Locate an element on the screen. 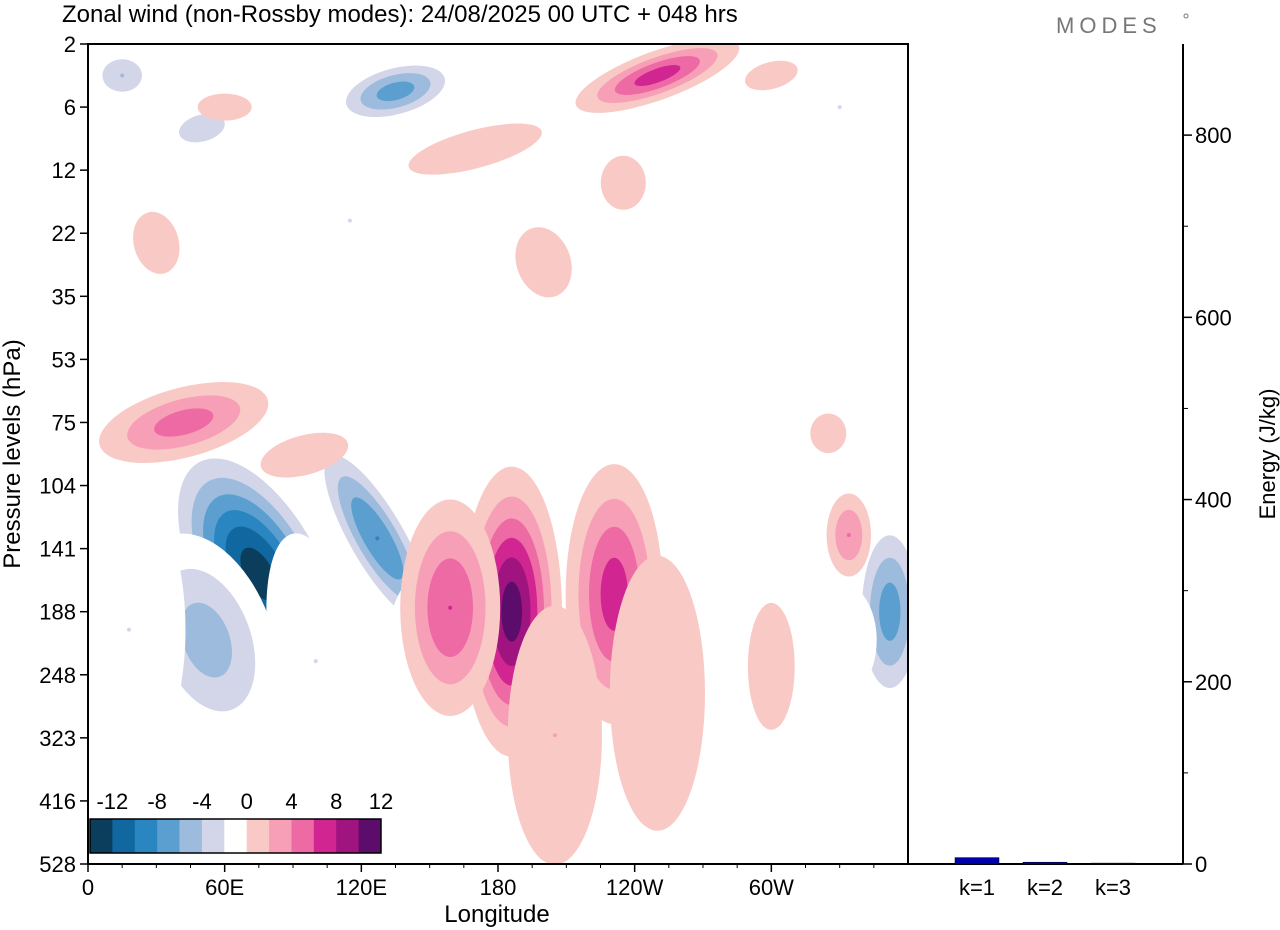 The image size is (1280, 930). colorbar-label: 8 is located at coordinates (336, 801).